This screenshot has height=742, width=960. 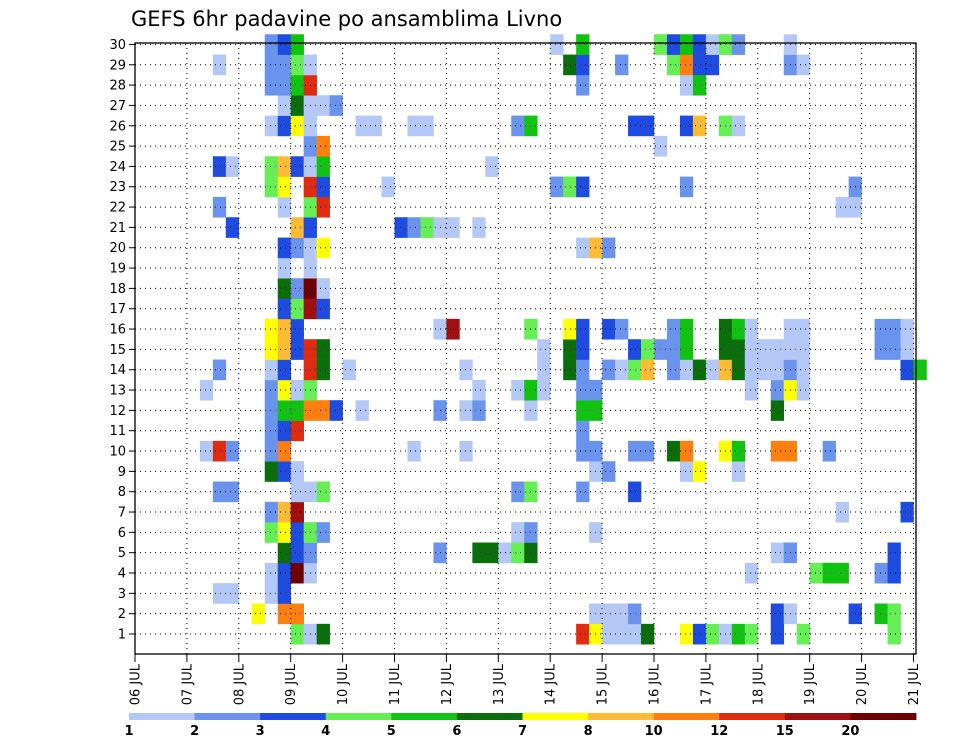 I want to click on y-tick-label: 7, so click(x=122, y=513).